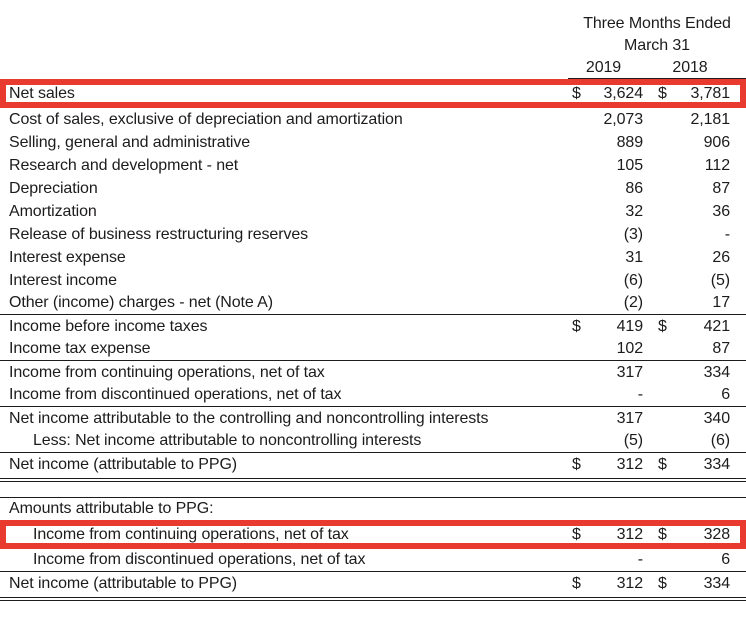 Image resolution: width=746 pixels, height=621 pixels. Describe the element at coordinates (373, 188) in the screenshot. I see `table-row: Depreciation 86 87` at that location.